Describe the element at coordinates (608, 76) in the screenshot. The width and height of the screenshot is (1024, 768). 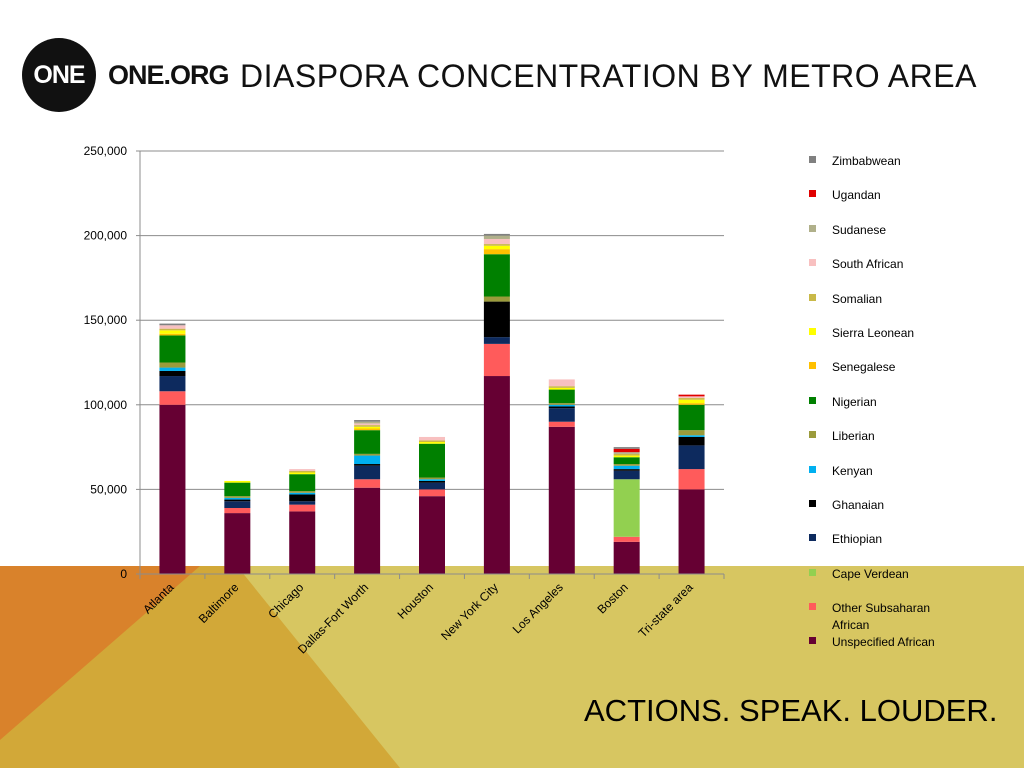
I see `page-title: DIASPORA CONCENTRATION BY METRO AREA` at that location.